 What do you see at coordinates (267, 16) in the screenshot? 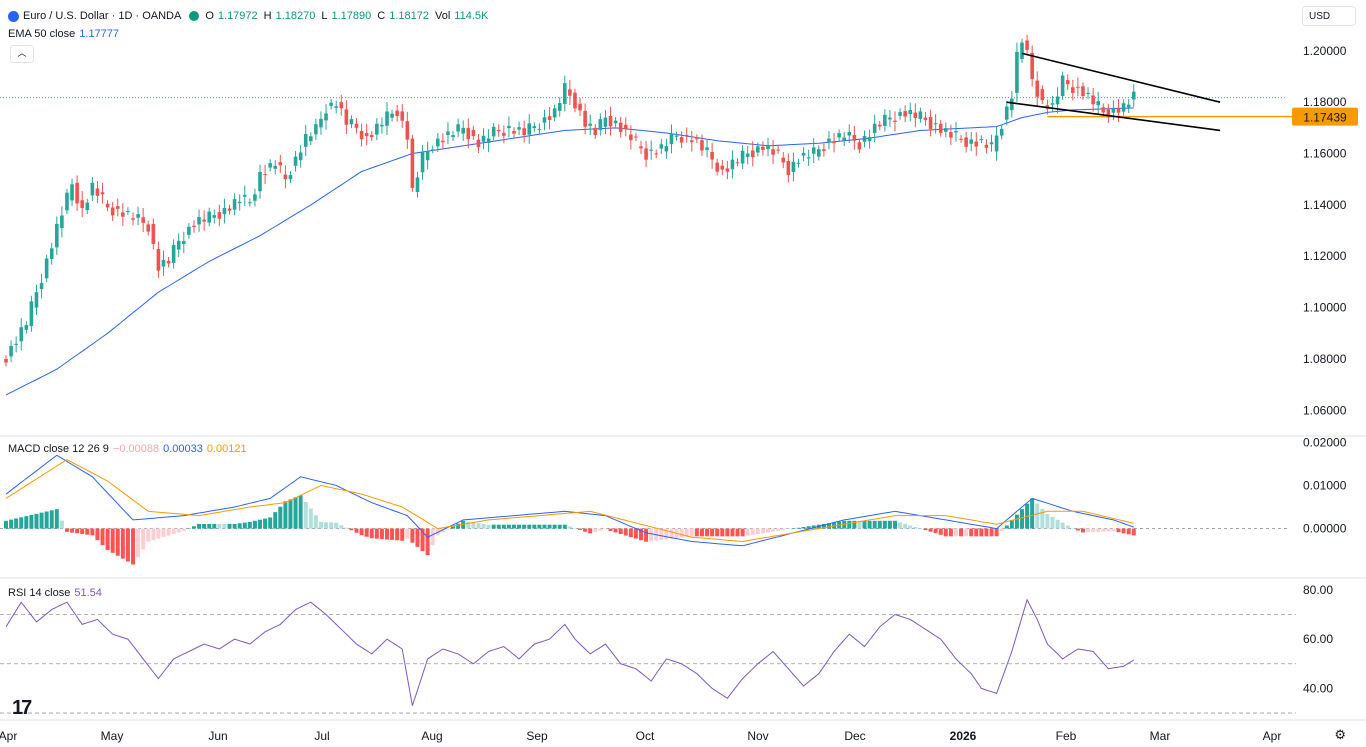
I see `high-label: H` at bounding box center [267, 16].